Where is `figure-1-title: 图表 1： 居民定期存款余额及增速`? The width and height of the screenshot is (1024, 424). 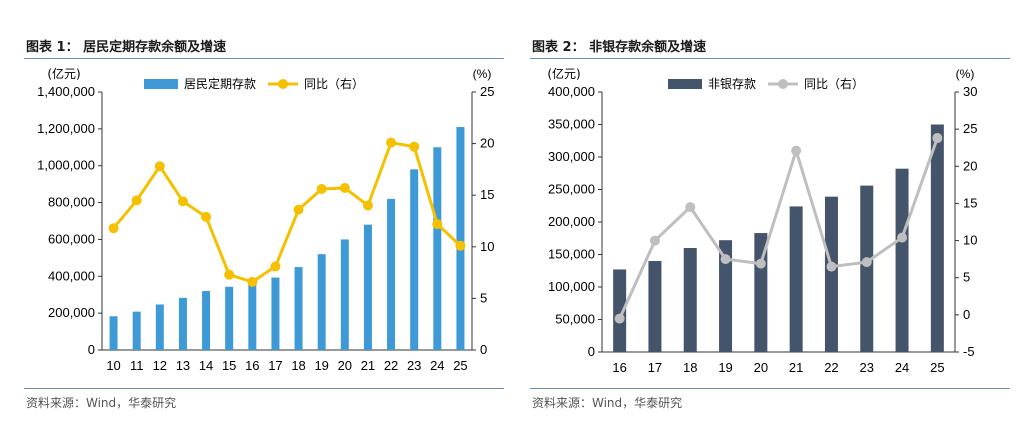 figure-1-title: 图表 1： 居民定期存款余额及增速 is located at coordinates (126, 47).